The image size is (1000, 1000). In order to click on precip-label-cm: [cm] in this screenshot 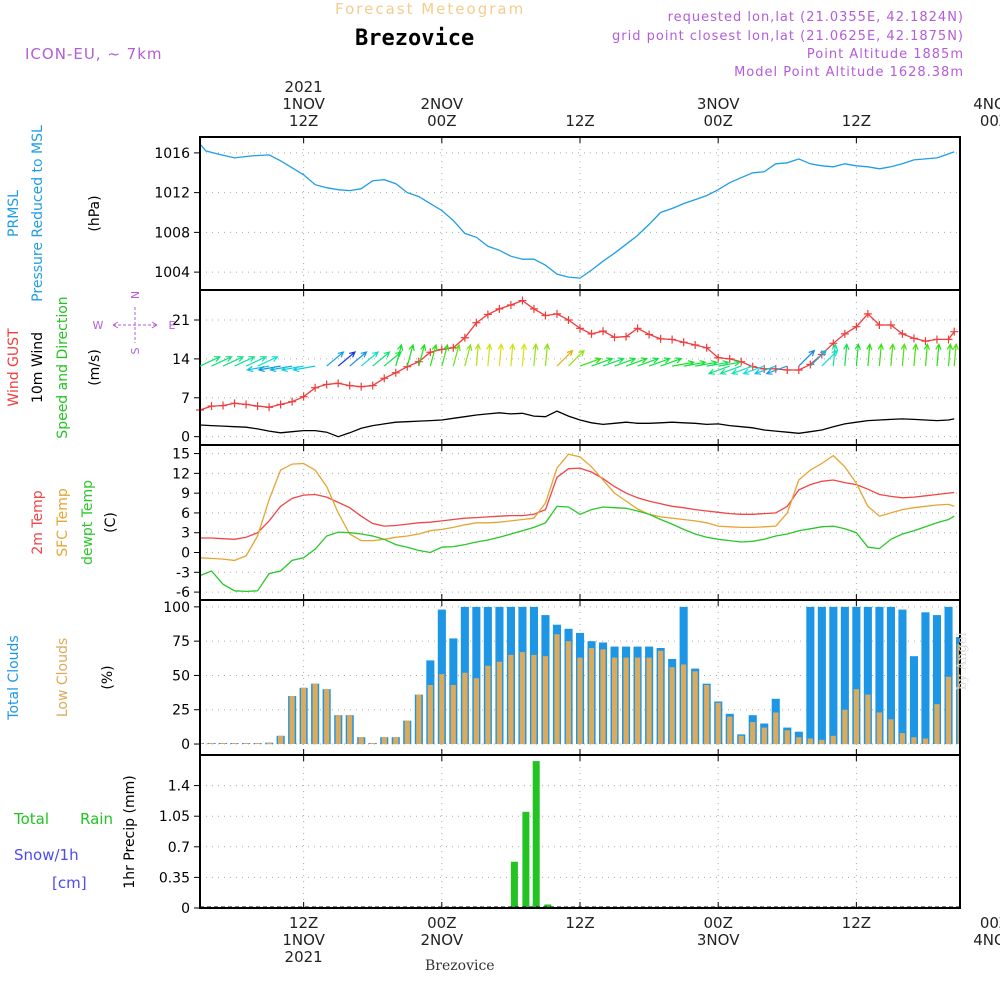, I will do `click(69, 883)`.